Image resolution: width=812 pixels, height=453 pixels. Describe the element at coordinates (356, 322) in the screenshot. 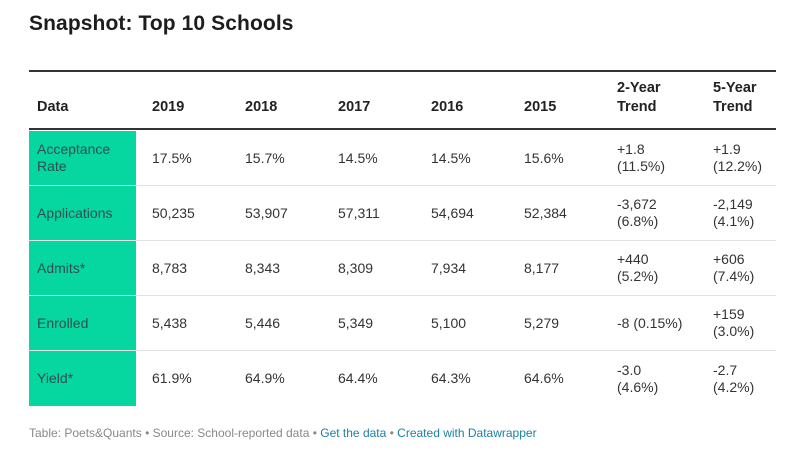

I see `cell-2017-value: 5,349` at that location.